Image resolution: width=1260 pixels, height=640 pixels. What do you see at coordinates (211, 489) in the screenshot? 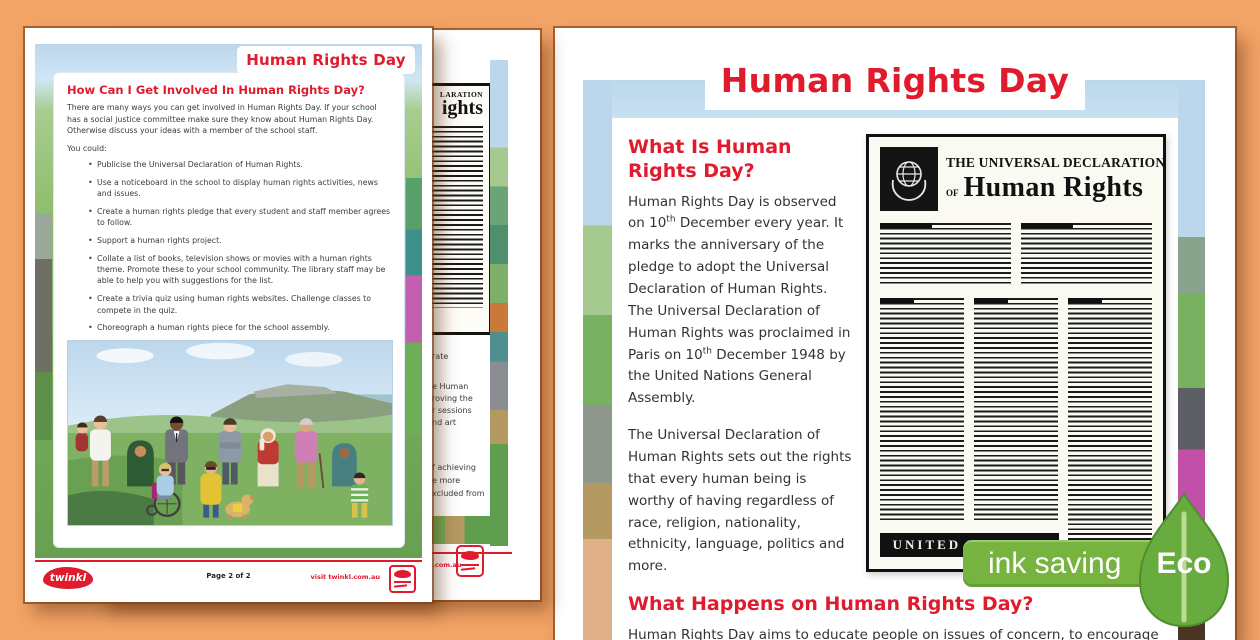
I see `person-boy-yellow-raincoat` at bounding box center [211, 489].